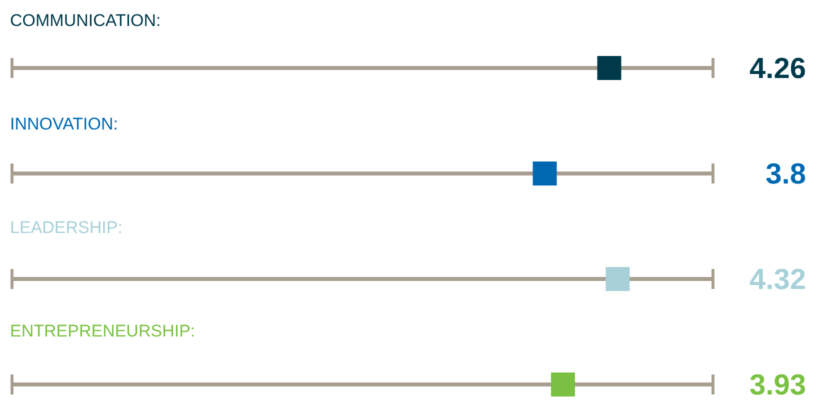 Image resolution: width=821 pixels, height=414 pixels. Describe the element at coordinates (85, 20) in the screenshot. I see `text: COMMUNICATION:` at that location.